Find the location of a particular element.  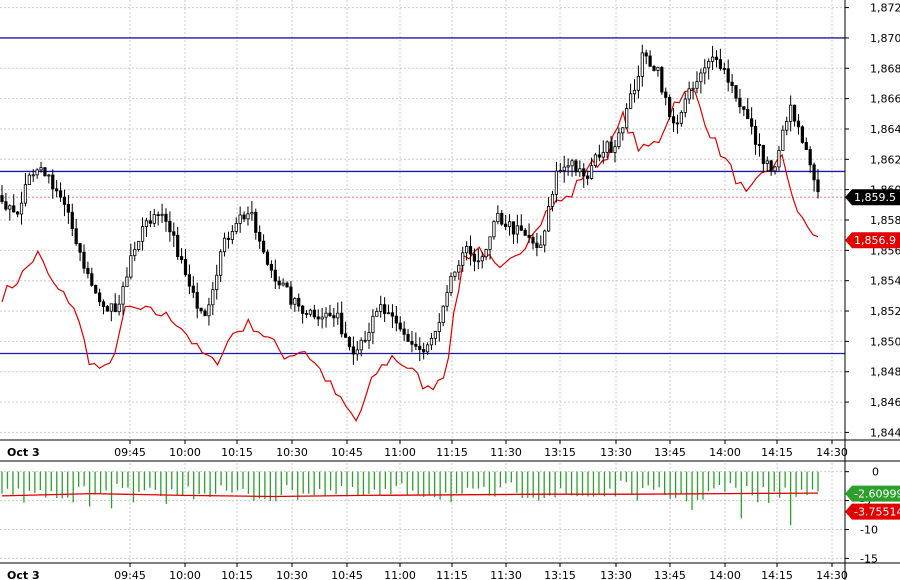

x-tick-label: 13:30 is located at coordinates (616, 574).